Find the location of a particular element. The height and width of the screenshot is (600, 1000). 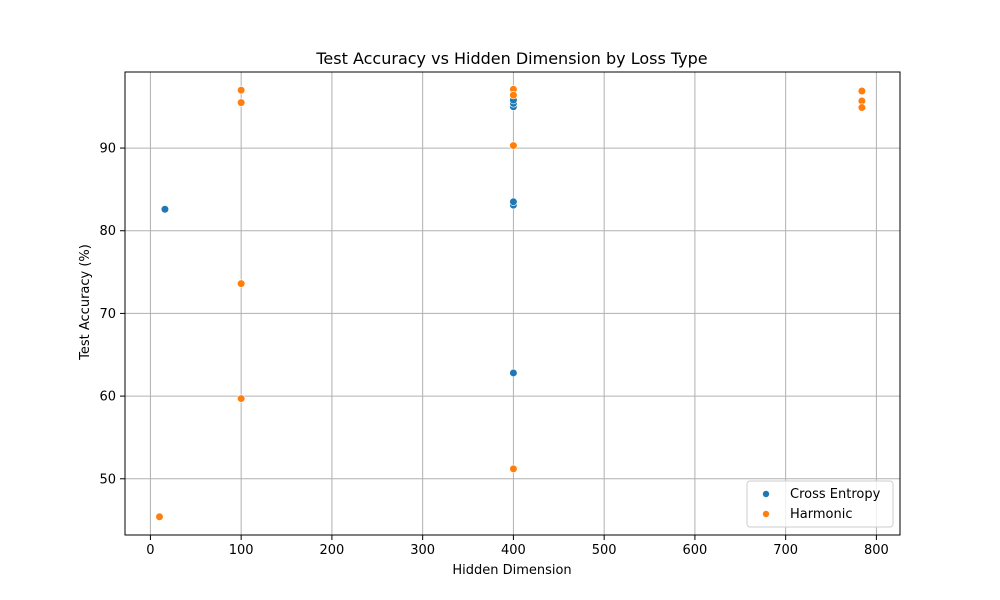

x-tick-label: 200 is located at coordinates (331, 550).